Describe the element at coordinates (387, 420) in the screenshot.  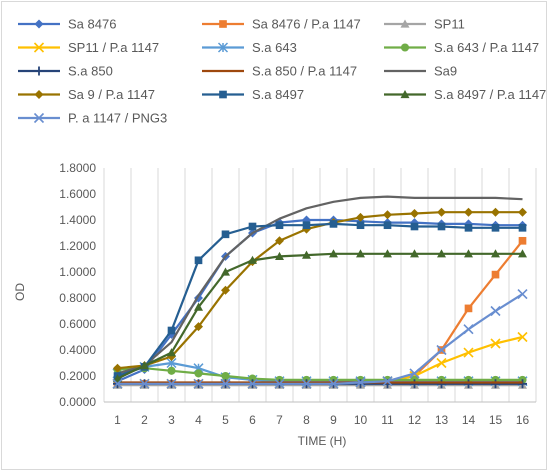
I see `x-tick-label: 11` at that location.